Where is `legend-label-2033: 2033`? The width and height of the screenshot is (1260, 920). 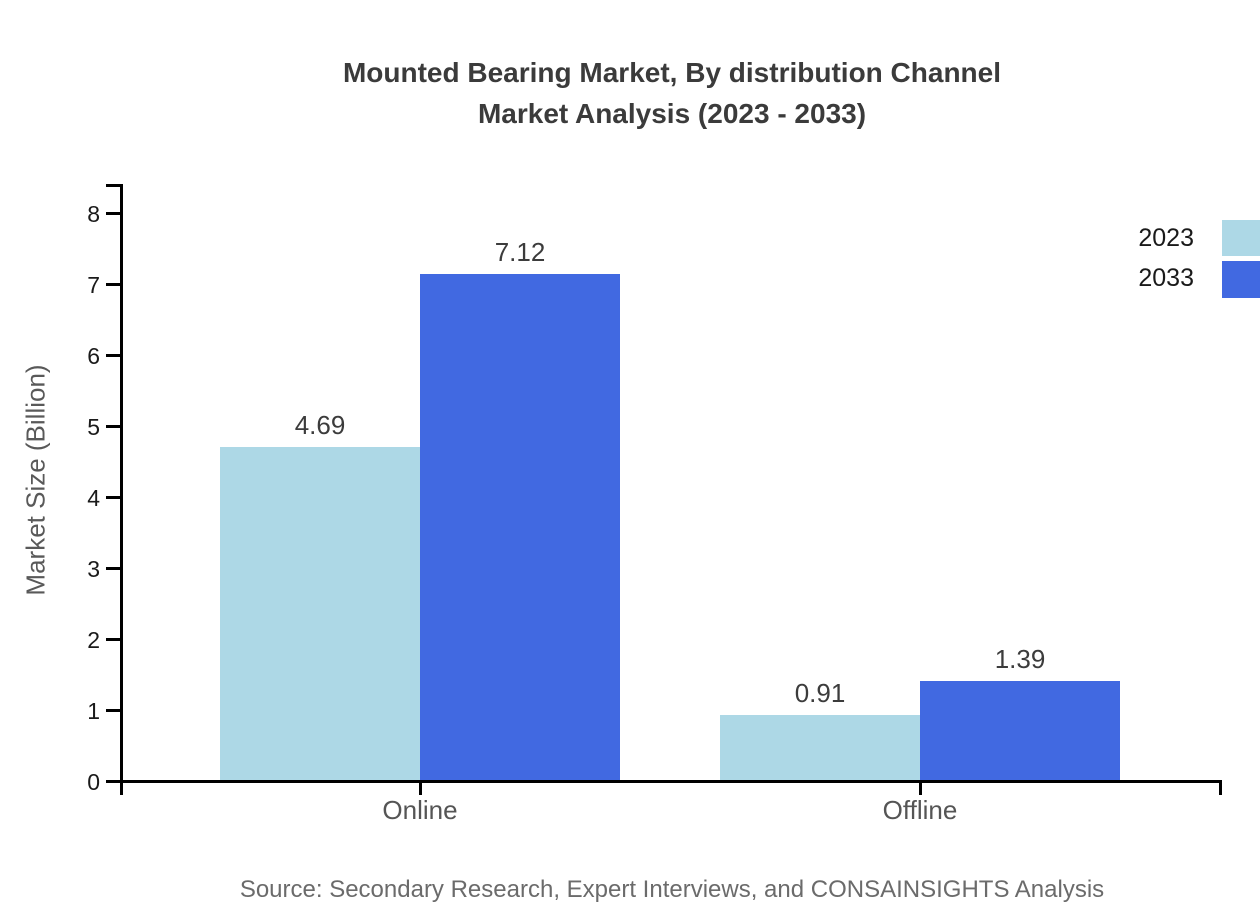 legend-label-2033: 2033 is located at coordinates (1166, 278).